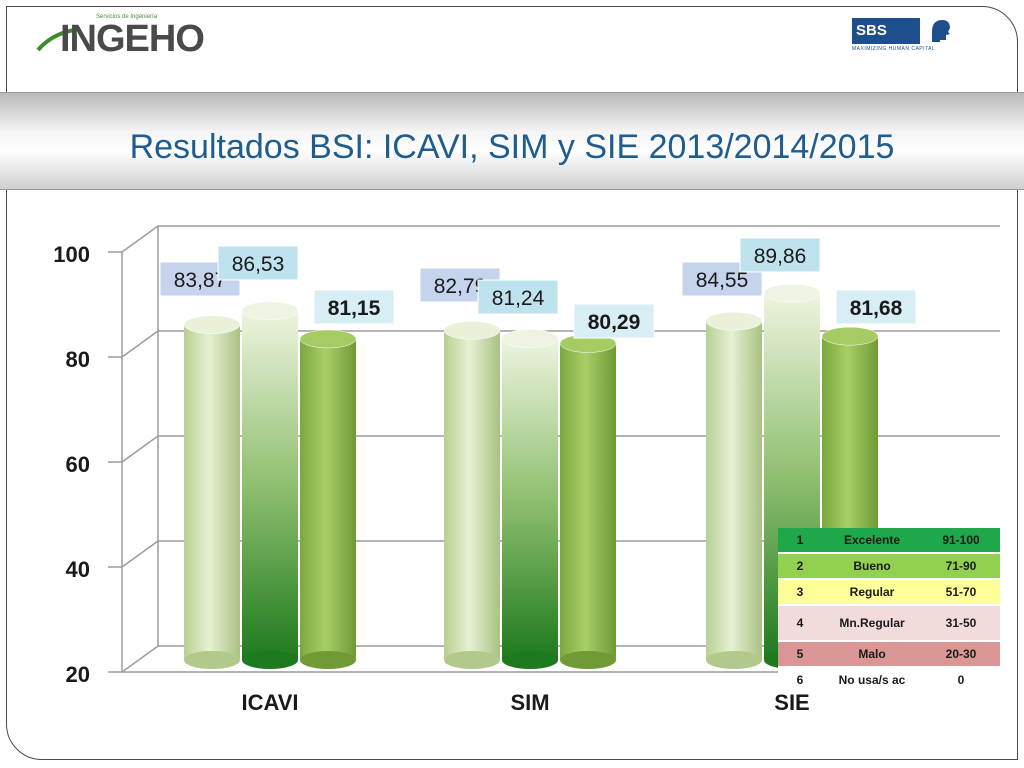  I want to click on legend-row: 2 Bueno 71-90, so click(889, 566).